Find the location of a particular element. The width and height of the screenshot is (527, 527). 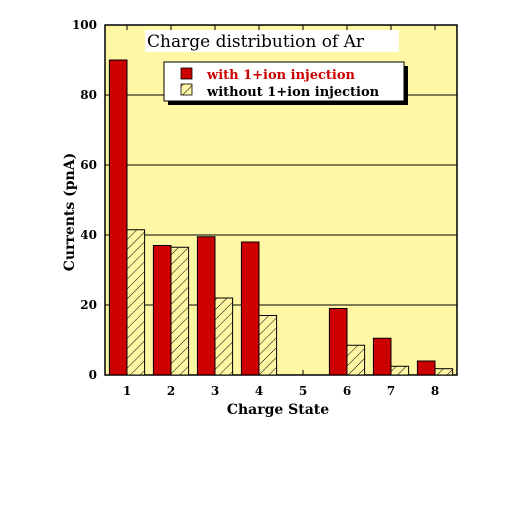

y-tick-label: 40 is located at coordinates (88, 235).